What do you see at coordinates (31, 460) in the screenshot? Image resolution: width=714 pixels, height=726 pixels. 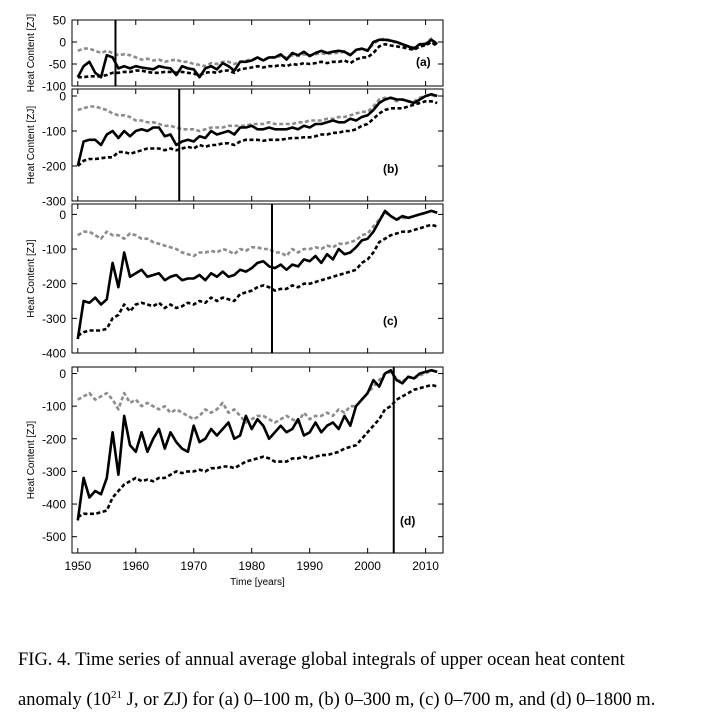 I see `panel-d-ylabel: Heat Content [ZJ]` at bounding box center [31, 460].